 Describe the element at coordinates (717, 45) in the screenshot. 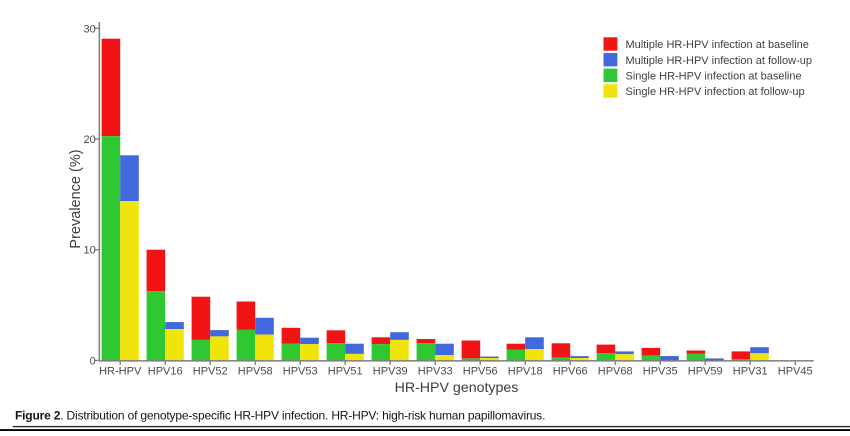

I see `svg-text:Multiple HR-HPV infection at b: Multiple HR-HPV infection at baseline` at that location.